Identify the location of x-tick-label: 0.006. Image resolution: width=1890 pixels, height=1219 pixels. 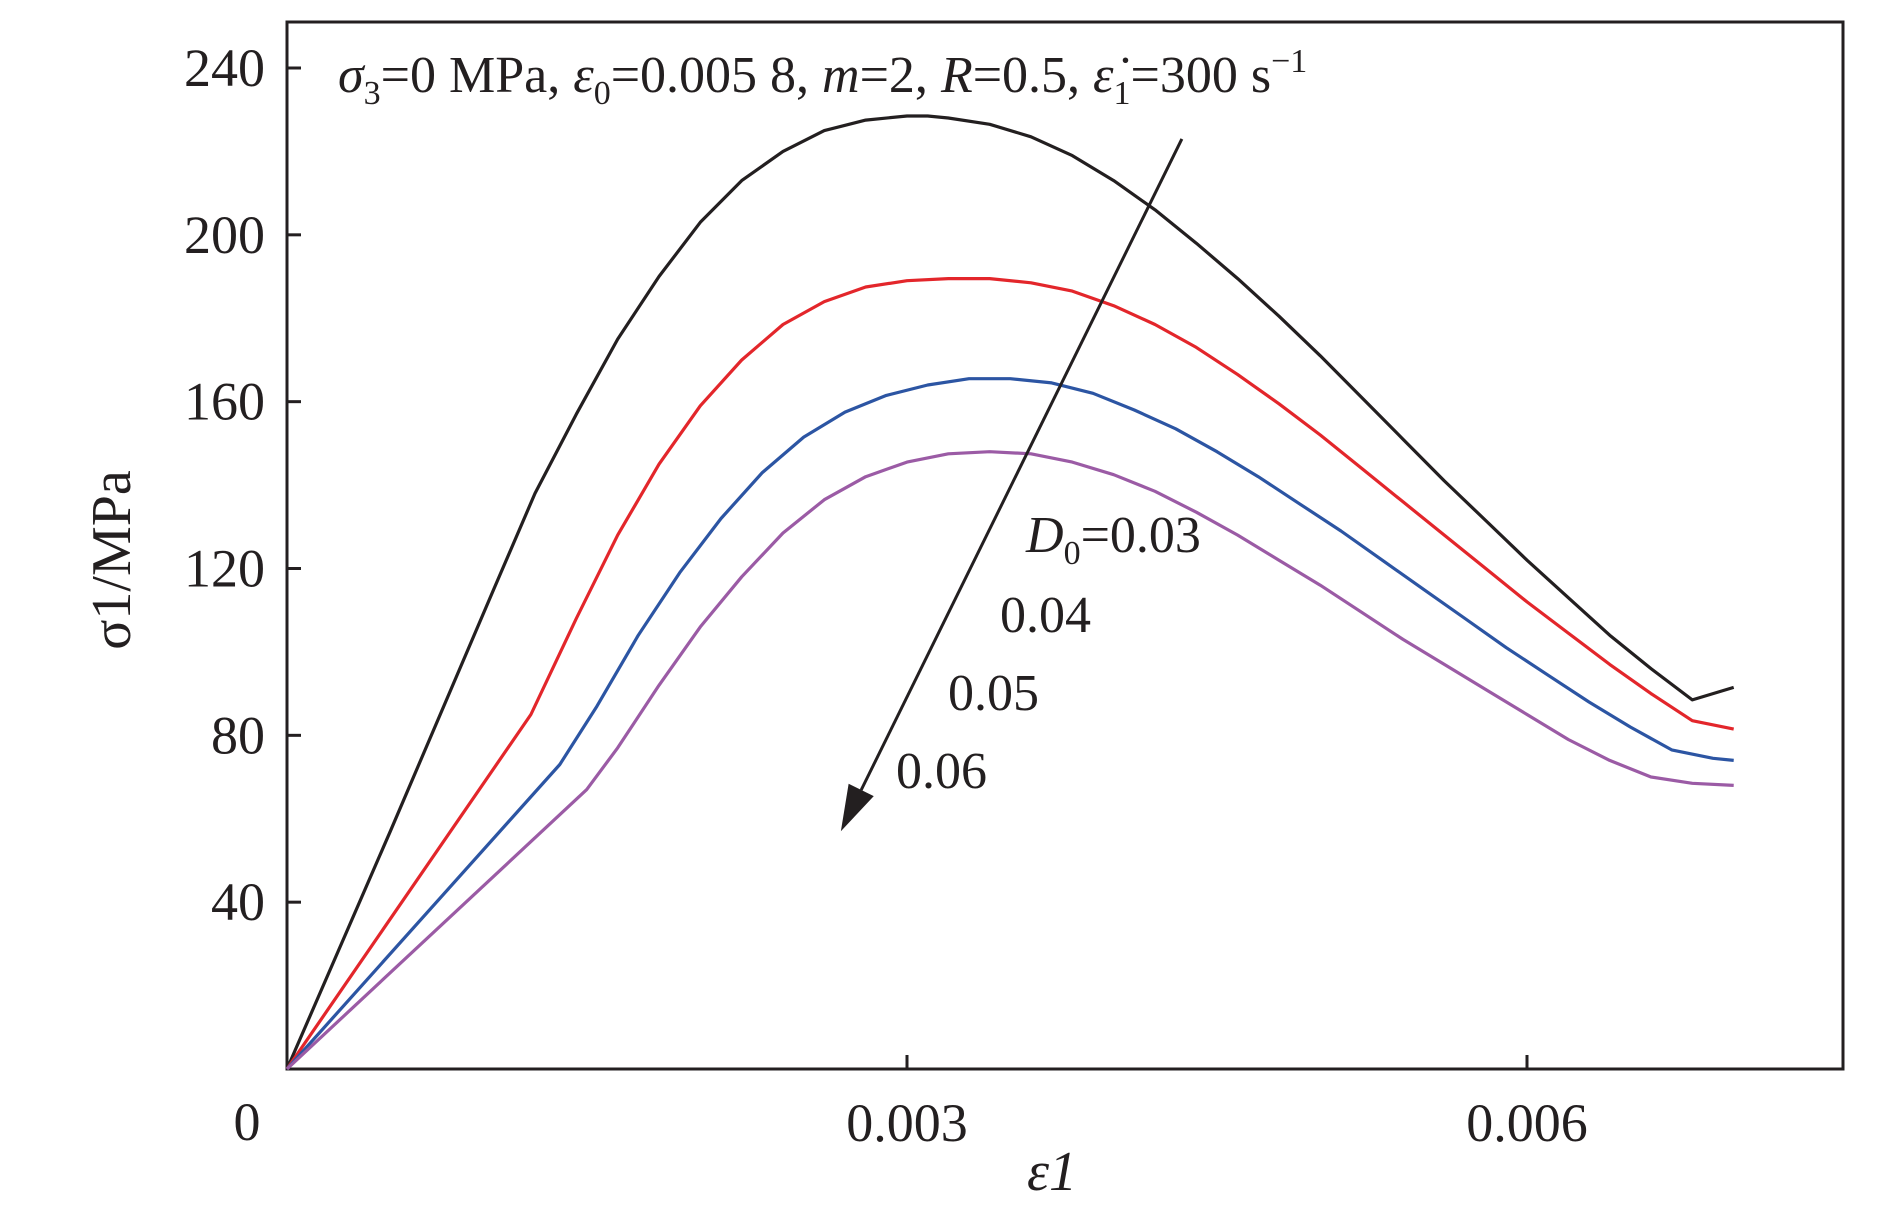
(1527, 1123).